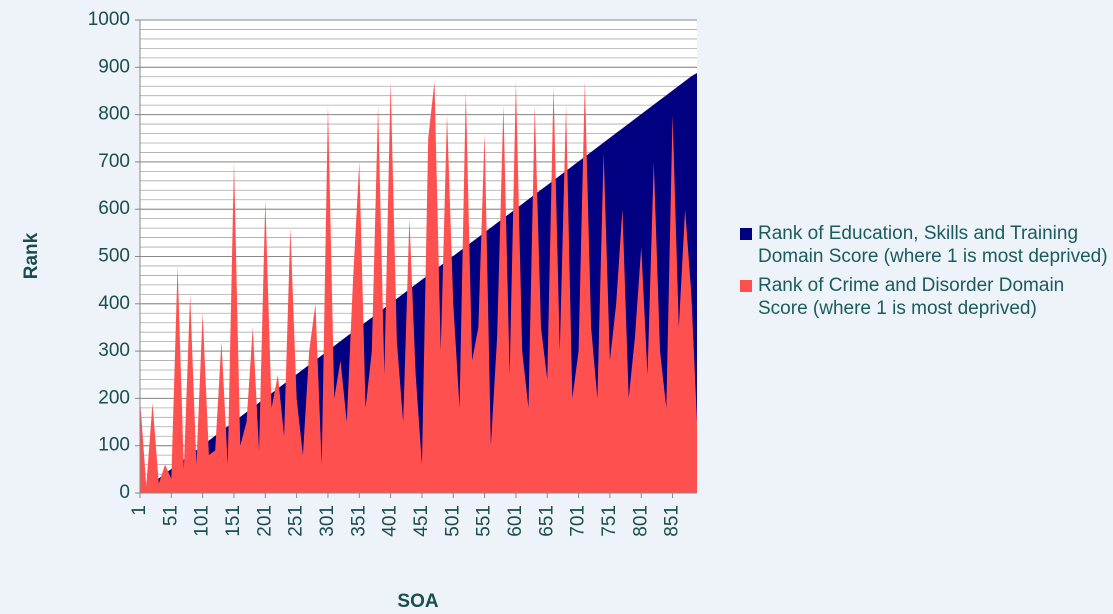 This screenshot has width=1113, height=614. I want to click on y-tick-label: 900, so click(114, 66).